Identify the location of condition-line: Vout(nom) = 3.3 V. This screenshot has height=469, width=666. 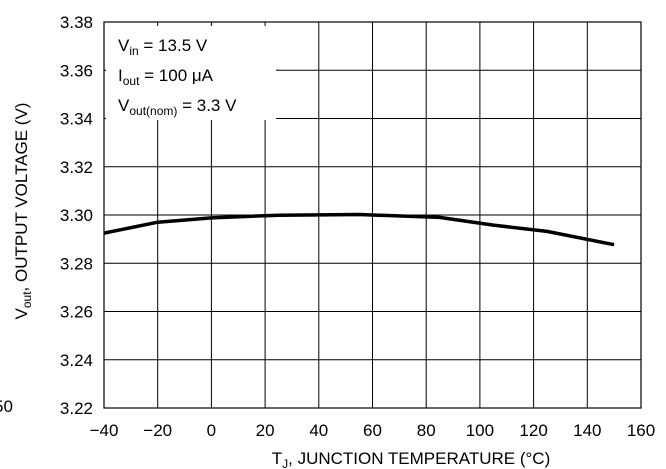
(177, 107).